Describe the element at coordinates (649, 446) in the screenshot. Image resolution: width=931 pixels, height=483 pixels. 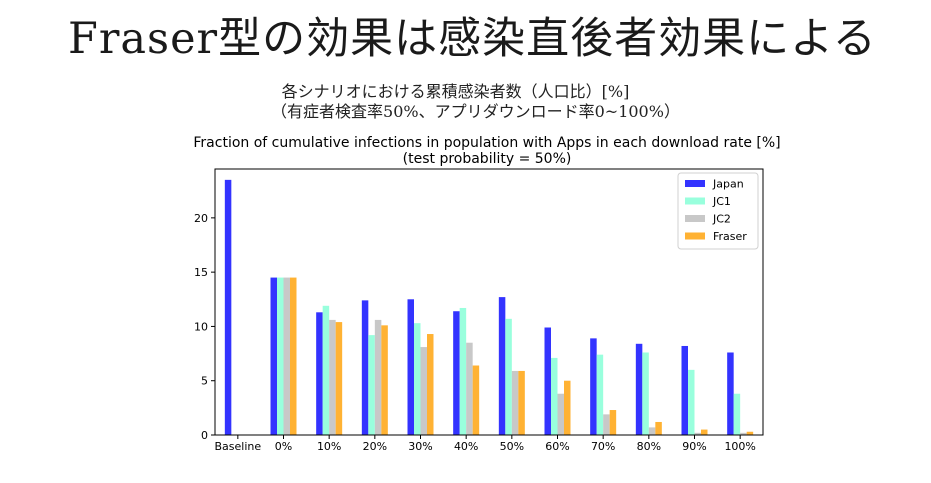
I see `x-tick-label: 80%` at that location.